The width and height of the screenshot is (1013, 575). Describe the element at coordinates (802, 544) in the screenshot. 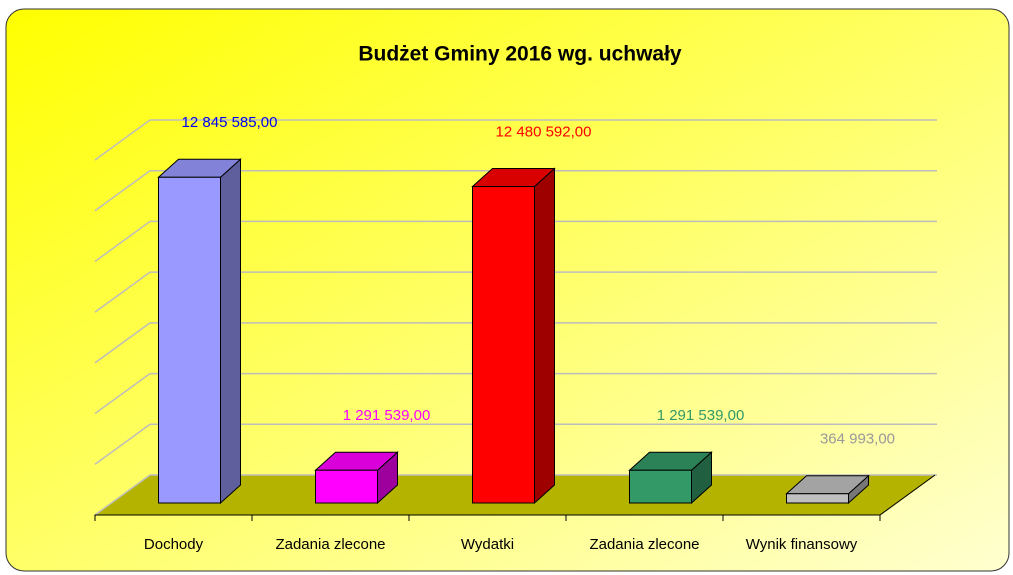

I see `x-tick-label: Wynik finansowy` at that location.